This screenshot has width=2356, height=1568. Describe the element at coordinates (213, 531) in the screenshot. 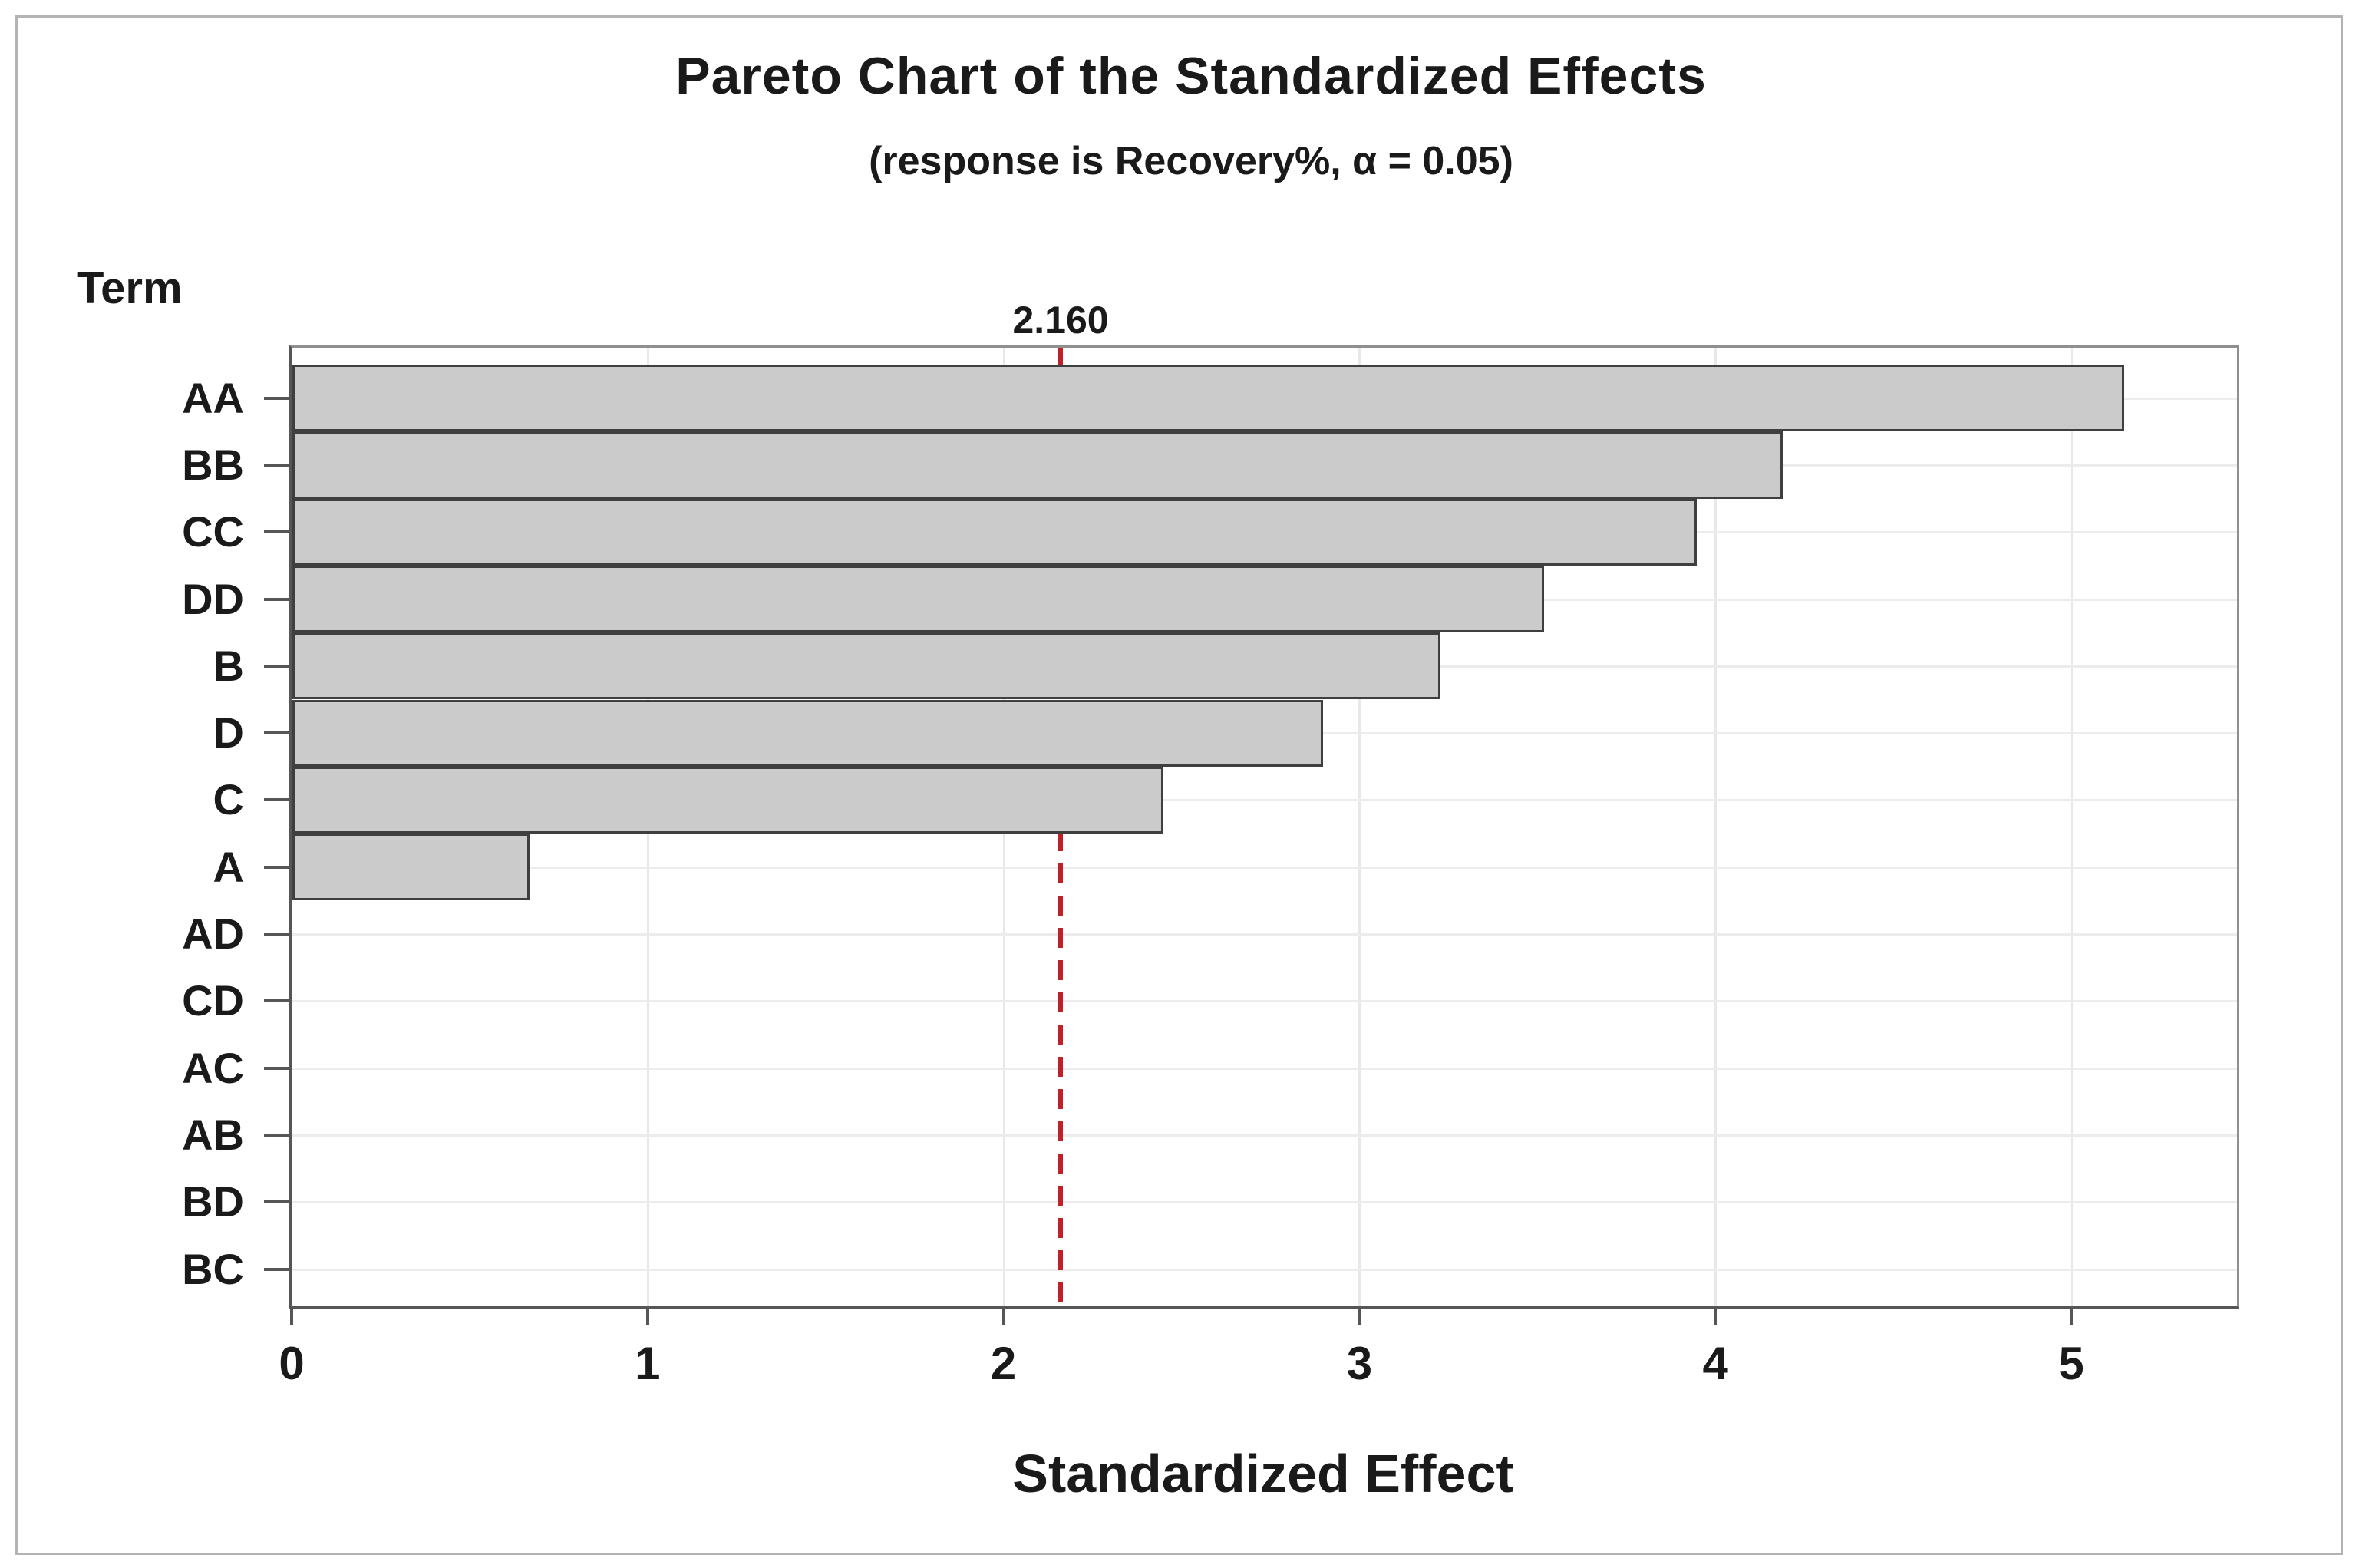

I see `category-label: CC` at that location.